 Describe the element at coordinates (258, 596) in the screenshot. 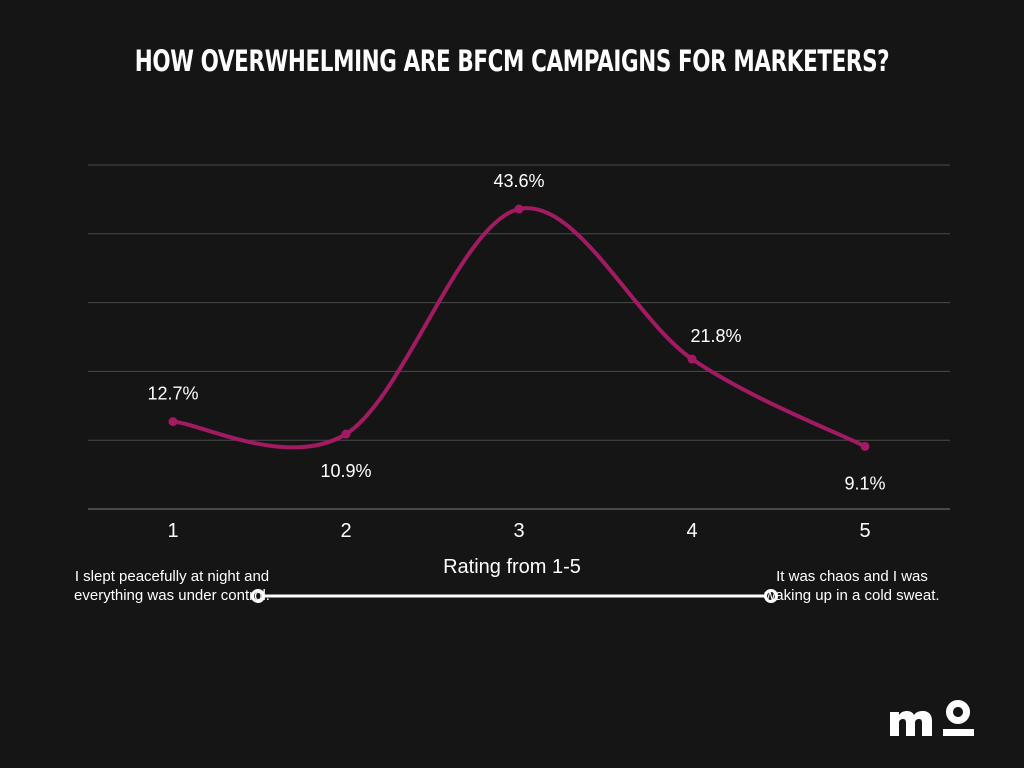

I see `scale-start-handle` at that location.